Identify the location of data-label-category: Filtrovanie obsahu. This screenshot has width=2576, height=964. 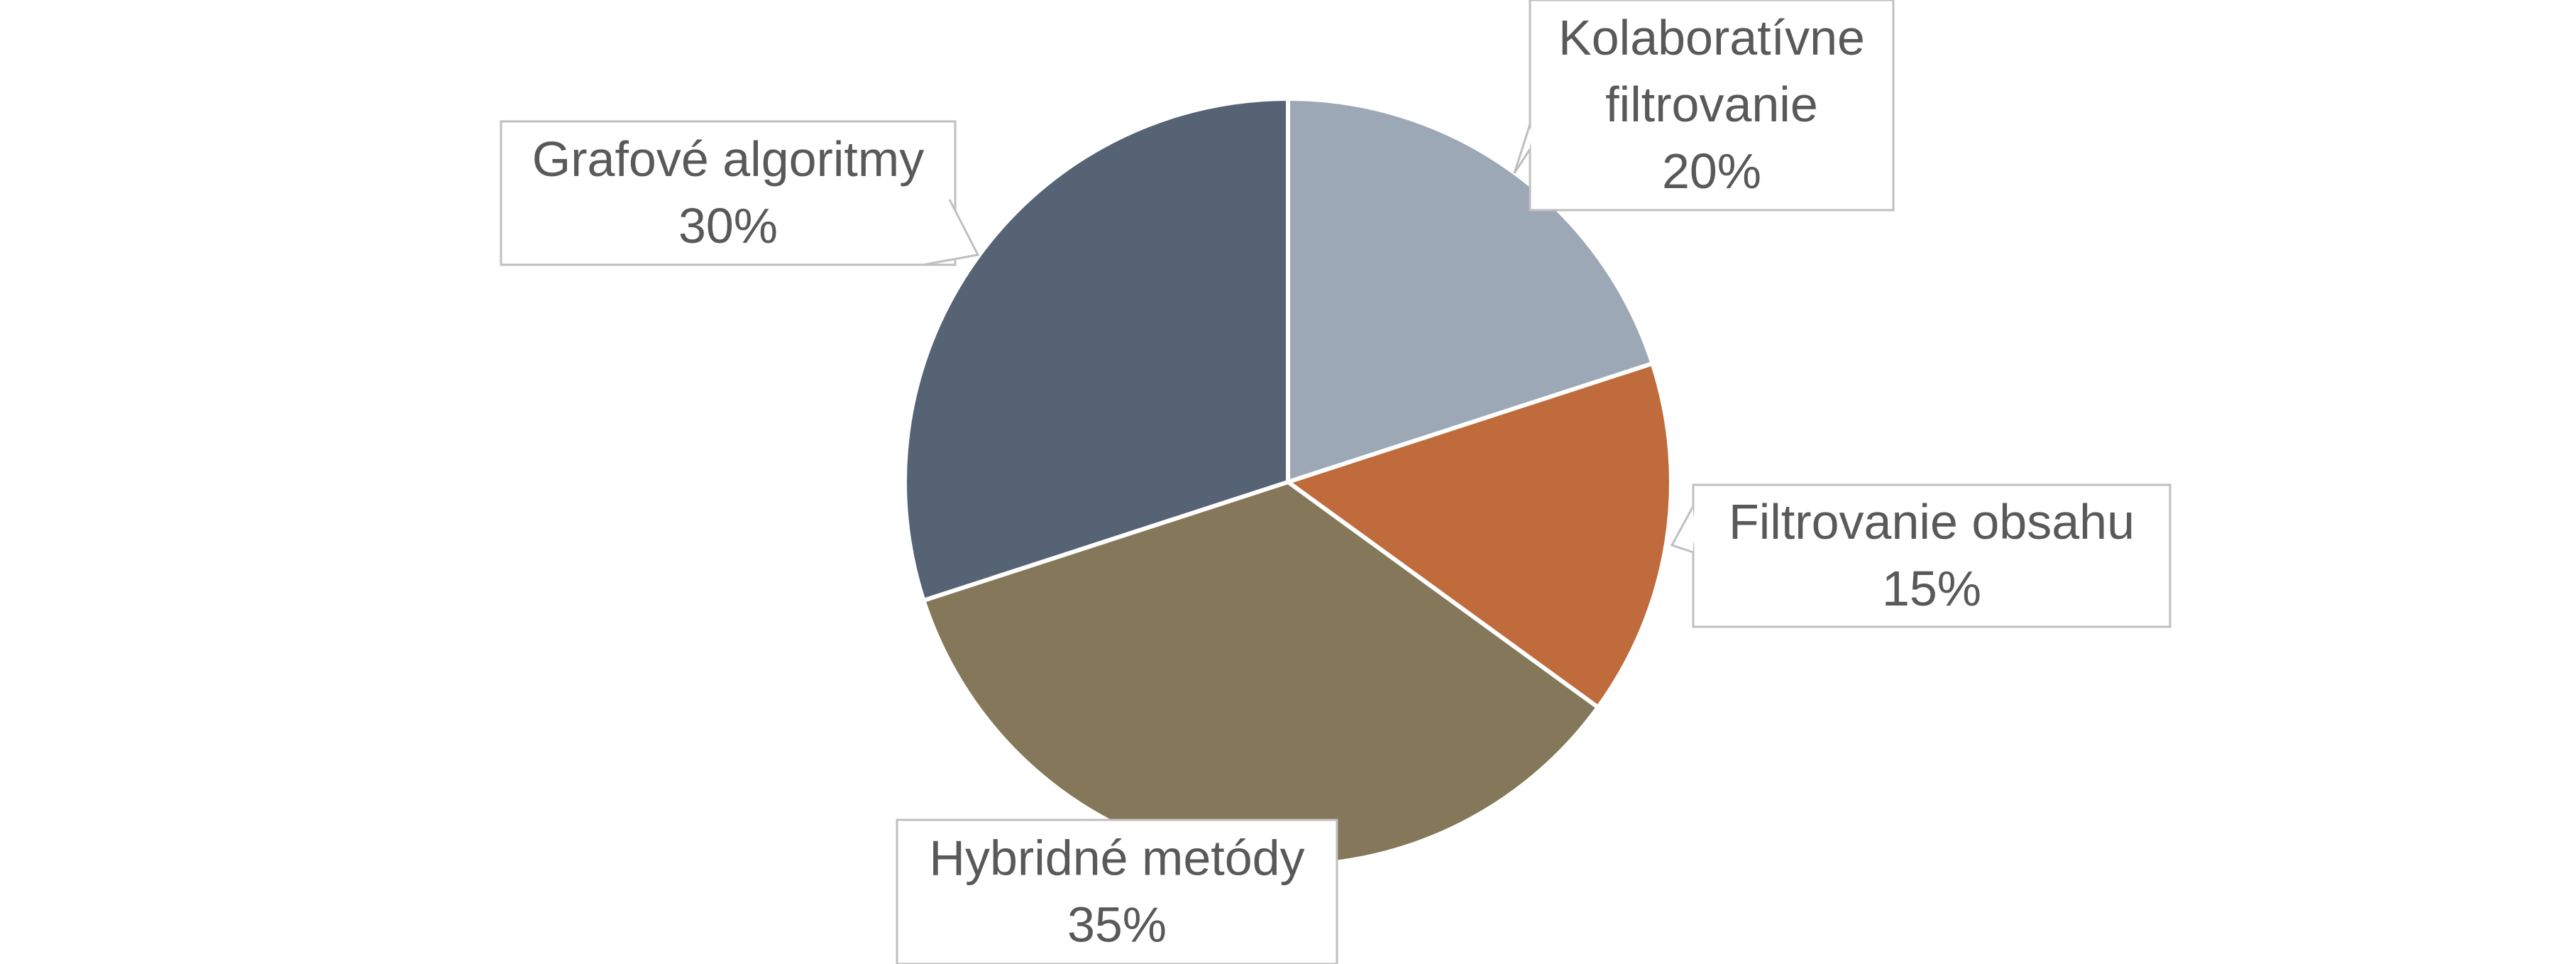
(1932, 522).